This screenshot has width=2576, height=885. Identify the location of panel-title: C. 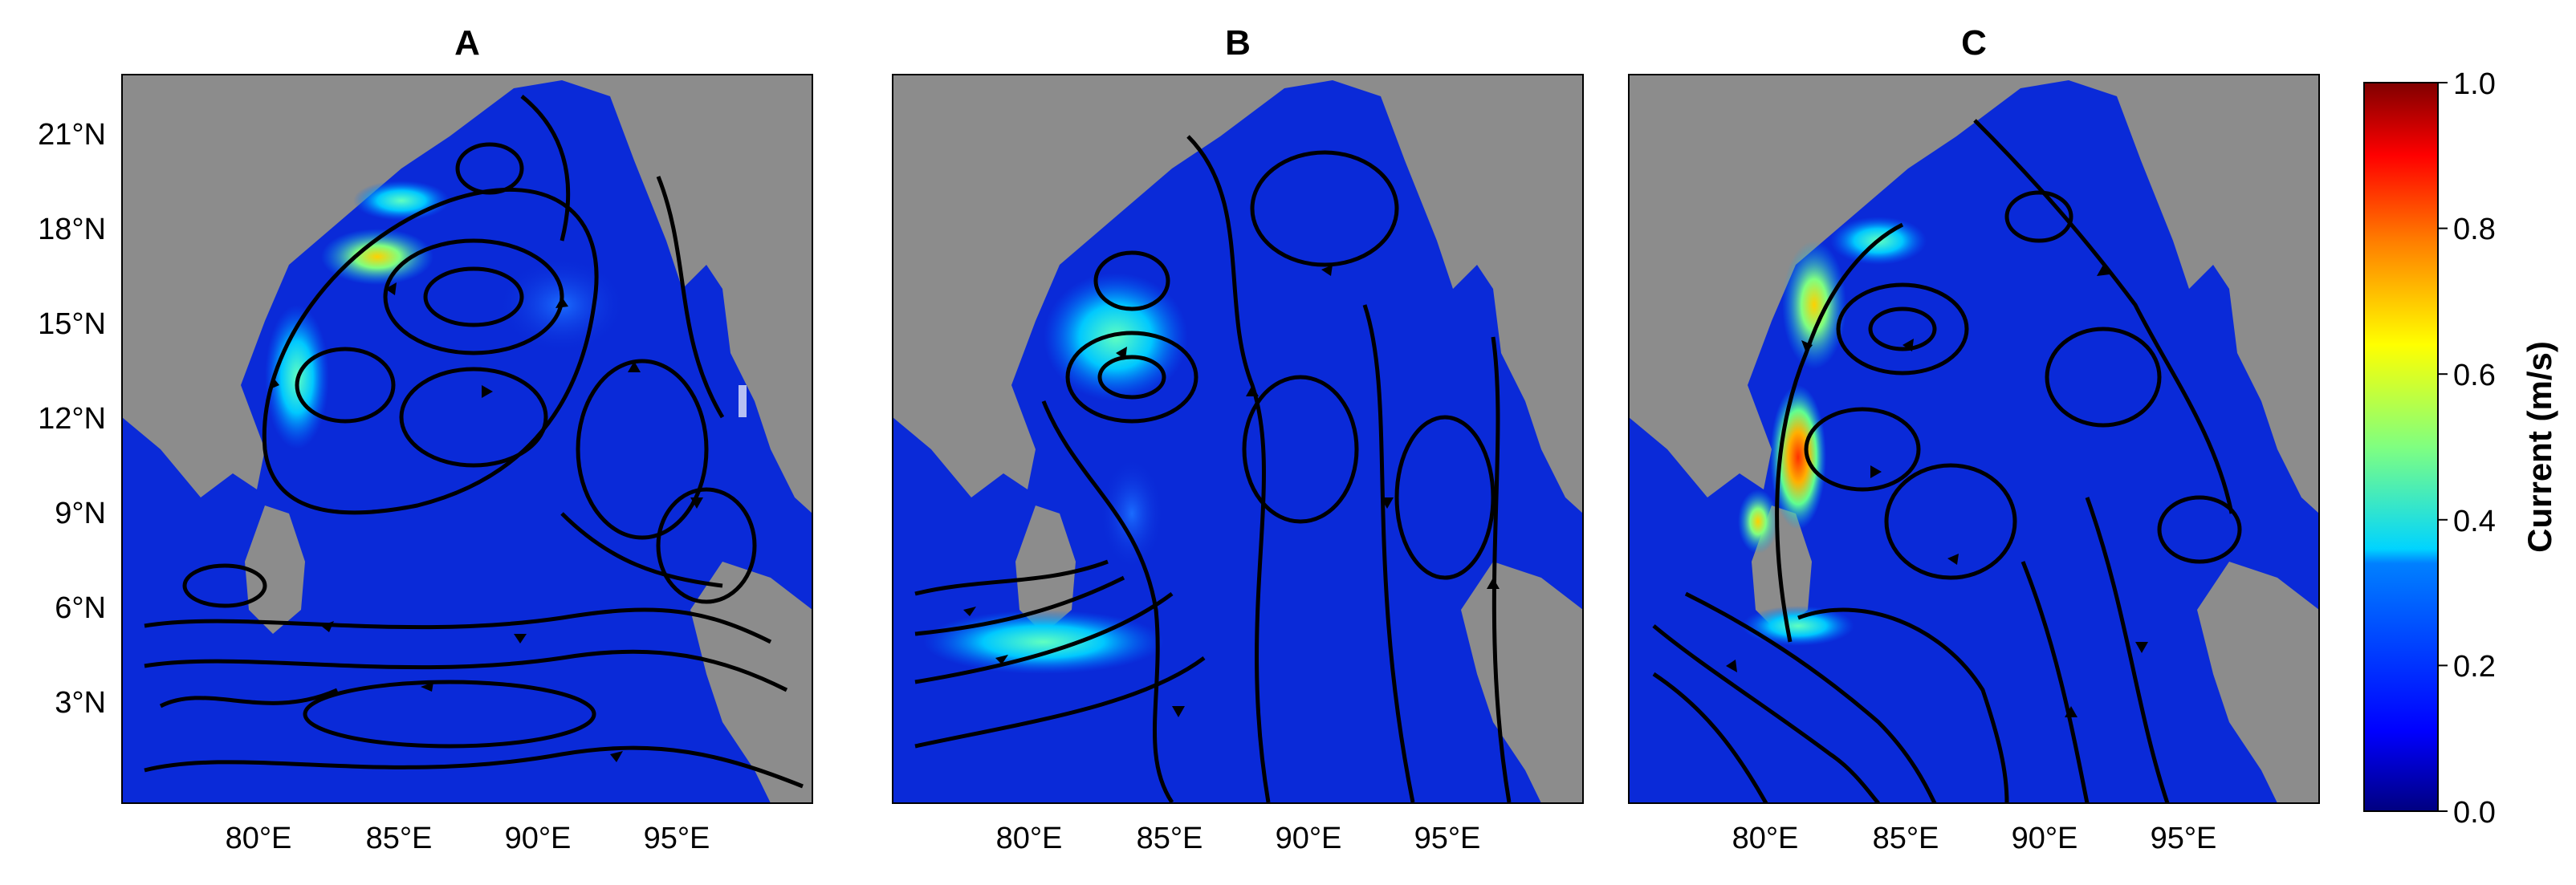
(1974, 43).